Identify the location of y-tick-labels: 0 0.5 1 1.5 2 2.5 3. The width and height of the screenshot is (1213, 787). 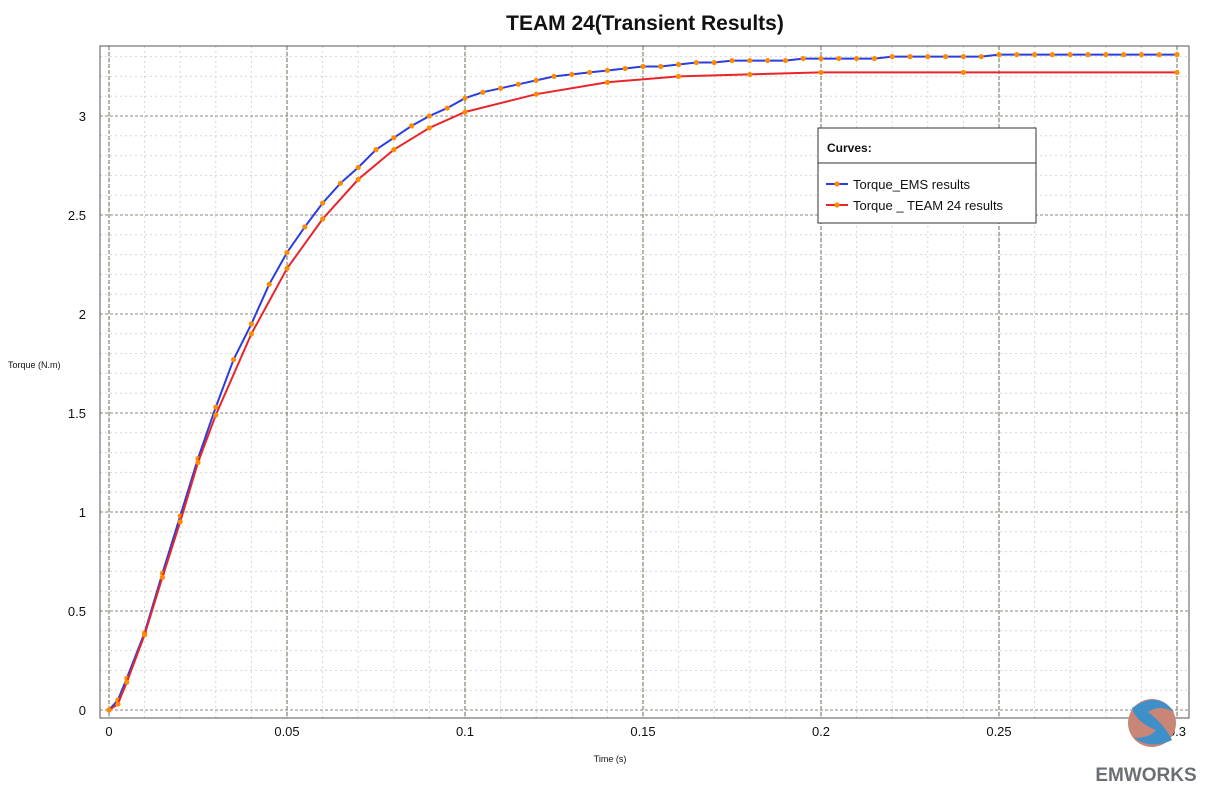
(77, 413).